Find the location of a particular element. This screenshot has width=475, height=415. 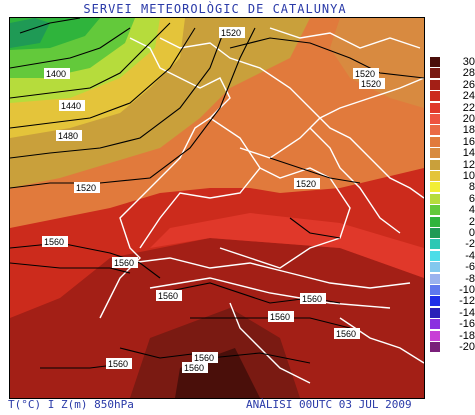

legend-label: 0 is located at coordinates (471, 233).